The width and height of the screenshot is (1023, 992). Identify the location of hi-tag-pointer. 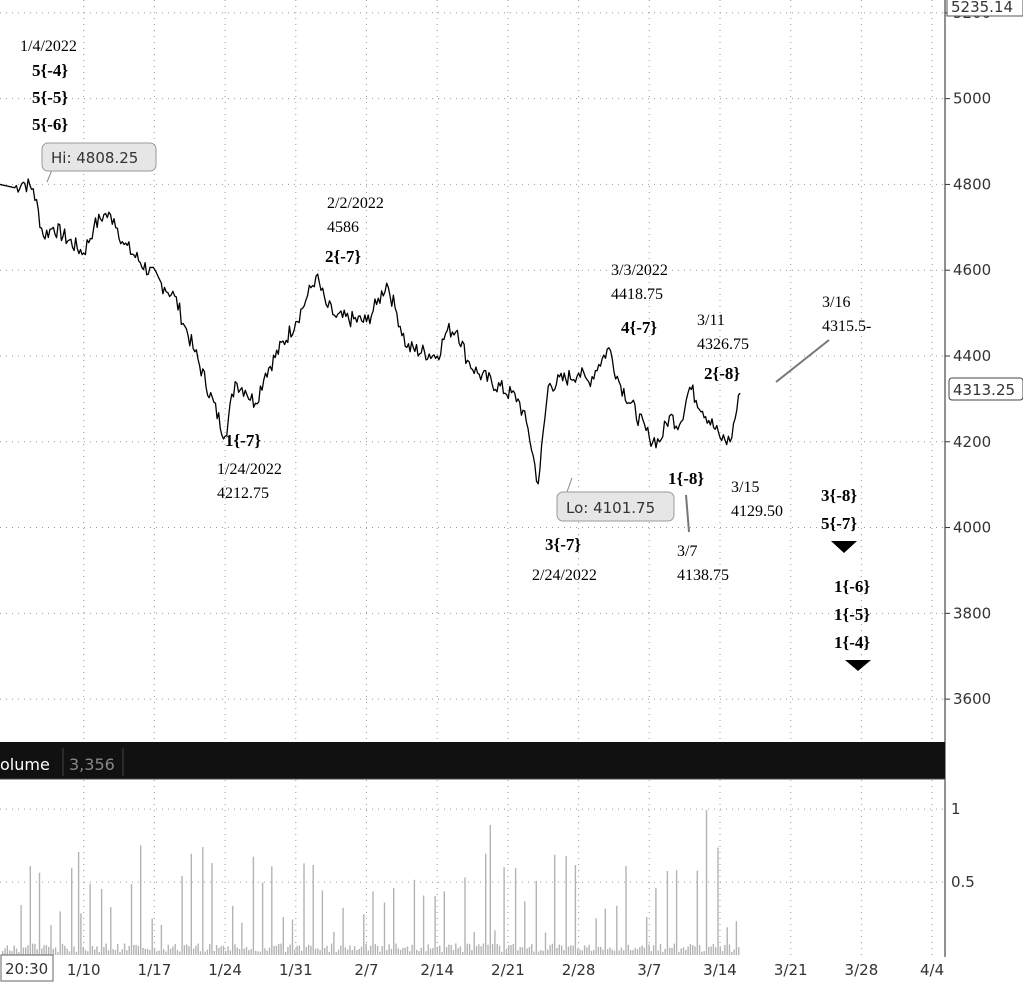
(49, 176).